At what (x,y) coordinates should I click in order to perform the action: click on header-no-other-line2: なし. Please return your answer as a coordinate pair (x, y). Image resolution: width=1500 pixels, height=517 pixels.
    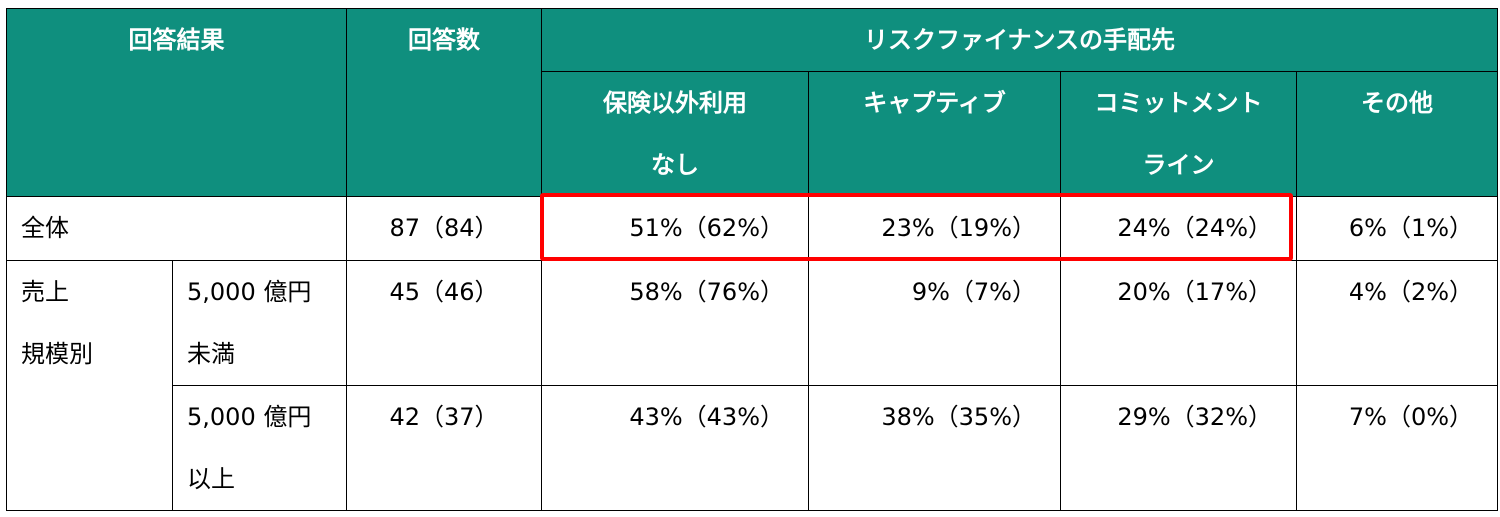
    Looking at the image, I should click on (675, 165).